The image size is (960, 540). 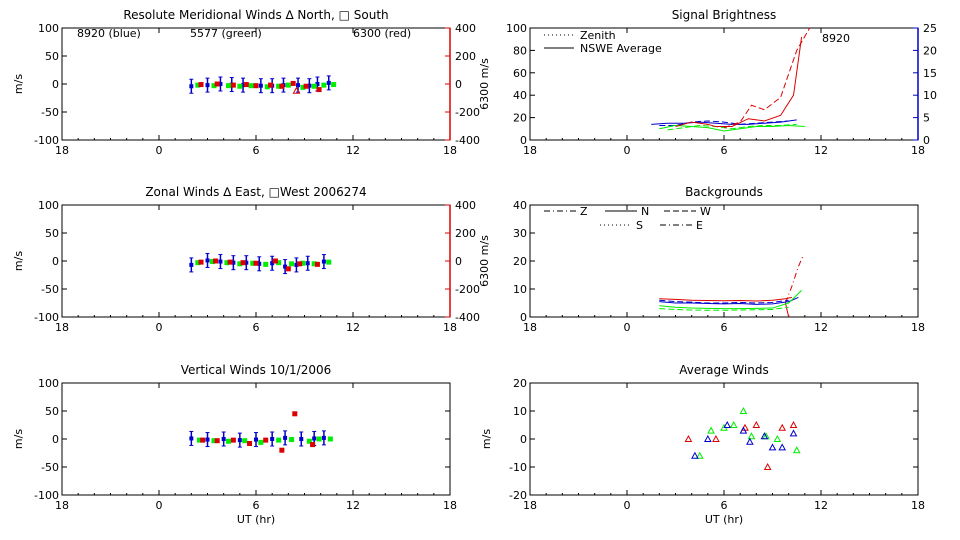 What do you see at coordinates (930, 95) in the screenshot?
I see `y2-tick-label: 10` at bounding box center [930, 95].